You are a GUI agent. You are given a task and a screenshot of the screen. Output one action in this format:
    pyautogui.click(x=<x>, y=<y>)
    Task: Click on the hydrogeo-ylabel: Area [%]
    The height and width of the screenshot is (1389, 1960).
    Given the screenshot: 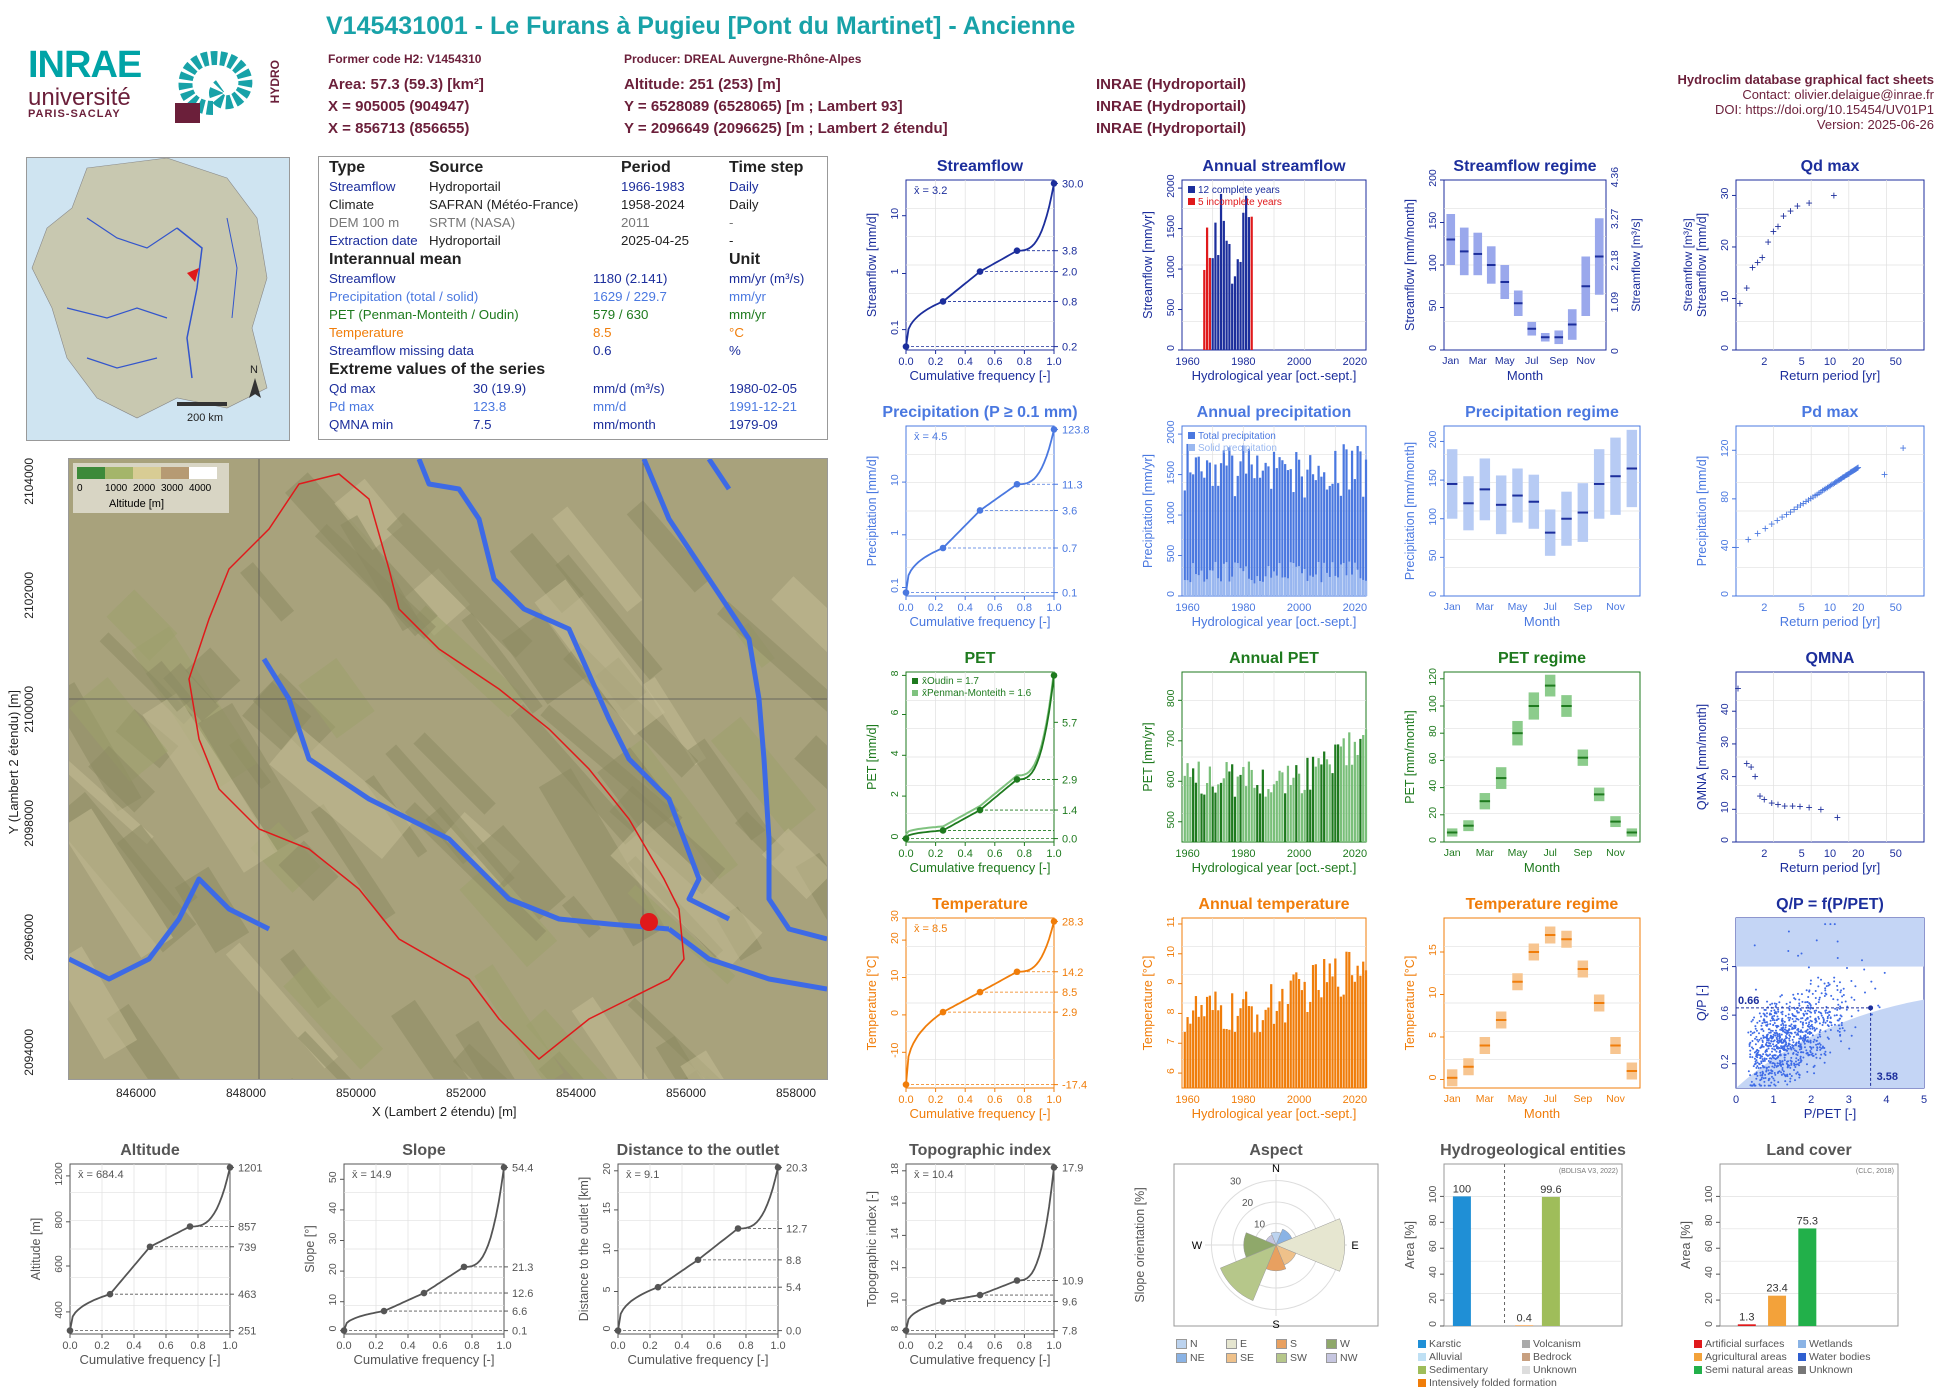 What is the action you would take?
    pyautogui.click(x=1410, y=1245)
    